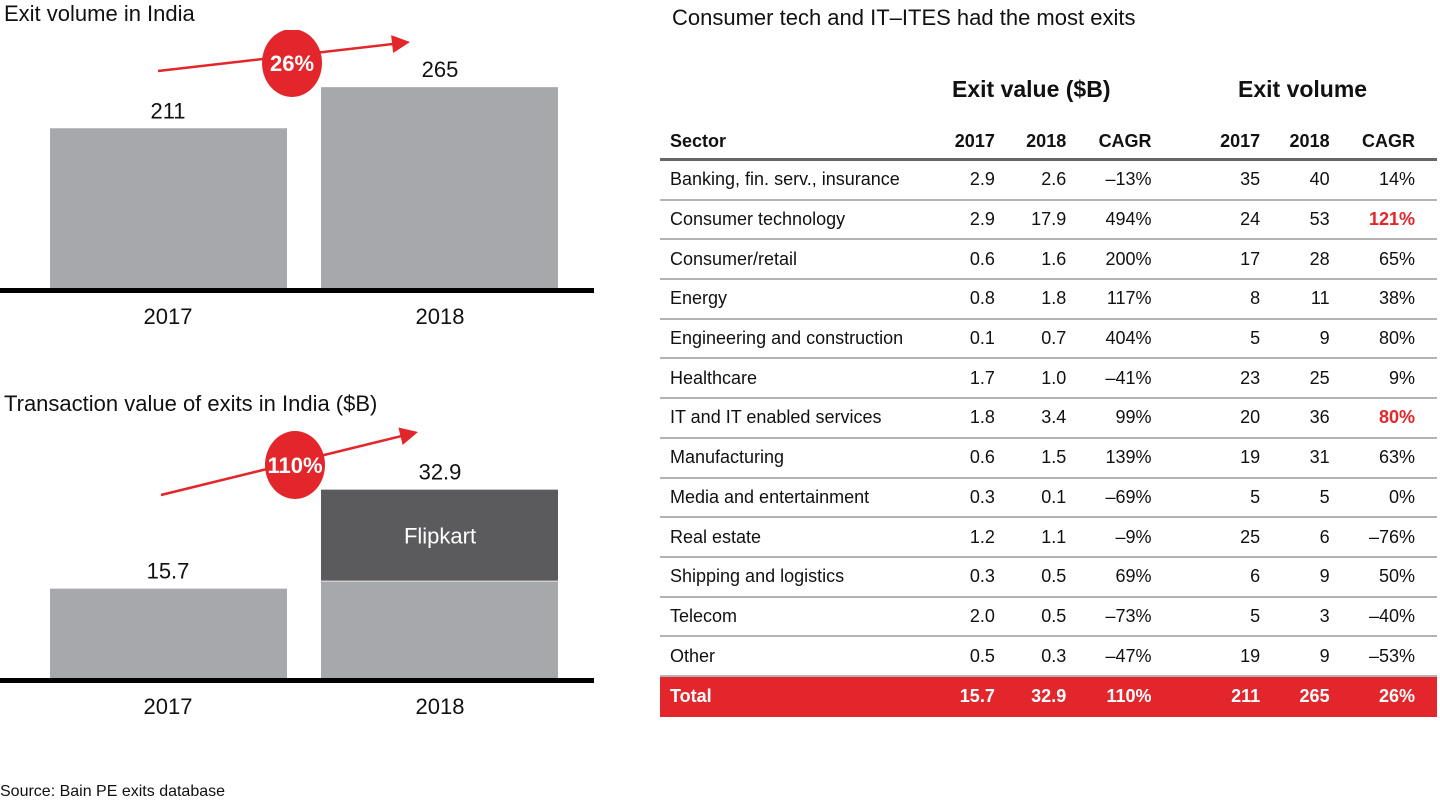  What do you see at coordinates (1030, 339) in the screenshot?
I see `cell-value-2018: 0.7` at bounding box center [1030, 339].